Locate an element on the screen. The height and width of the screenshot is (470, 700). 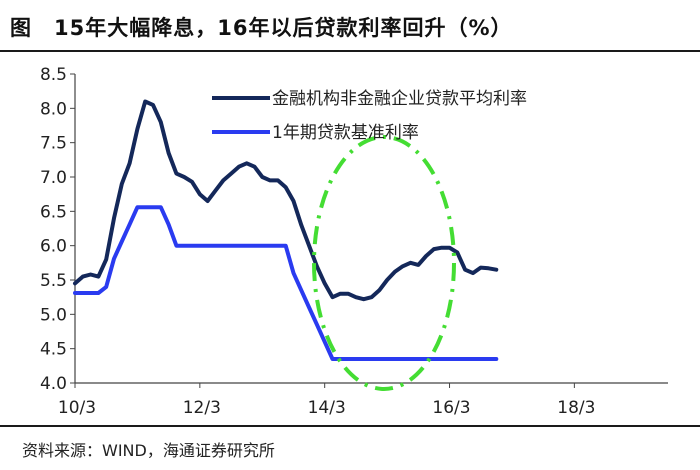
highlight-ellipse is located at coordinates (384, 263).